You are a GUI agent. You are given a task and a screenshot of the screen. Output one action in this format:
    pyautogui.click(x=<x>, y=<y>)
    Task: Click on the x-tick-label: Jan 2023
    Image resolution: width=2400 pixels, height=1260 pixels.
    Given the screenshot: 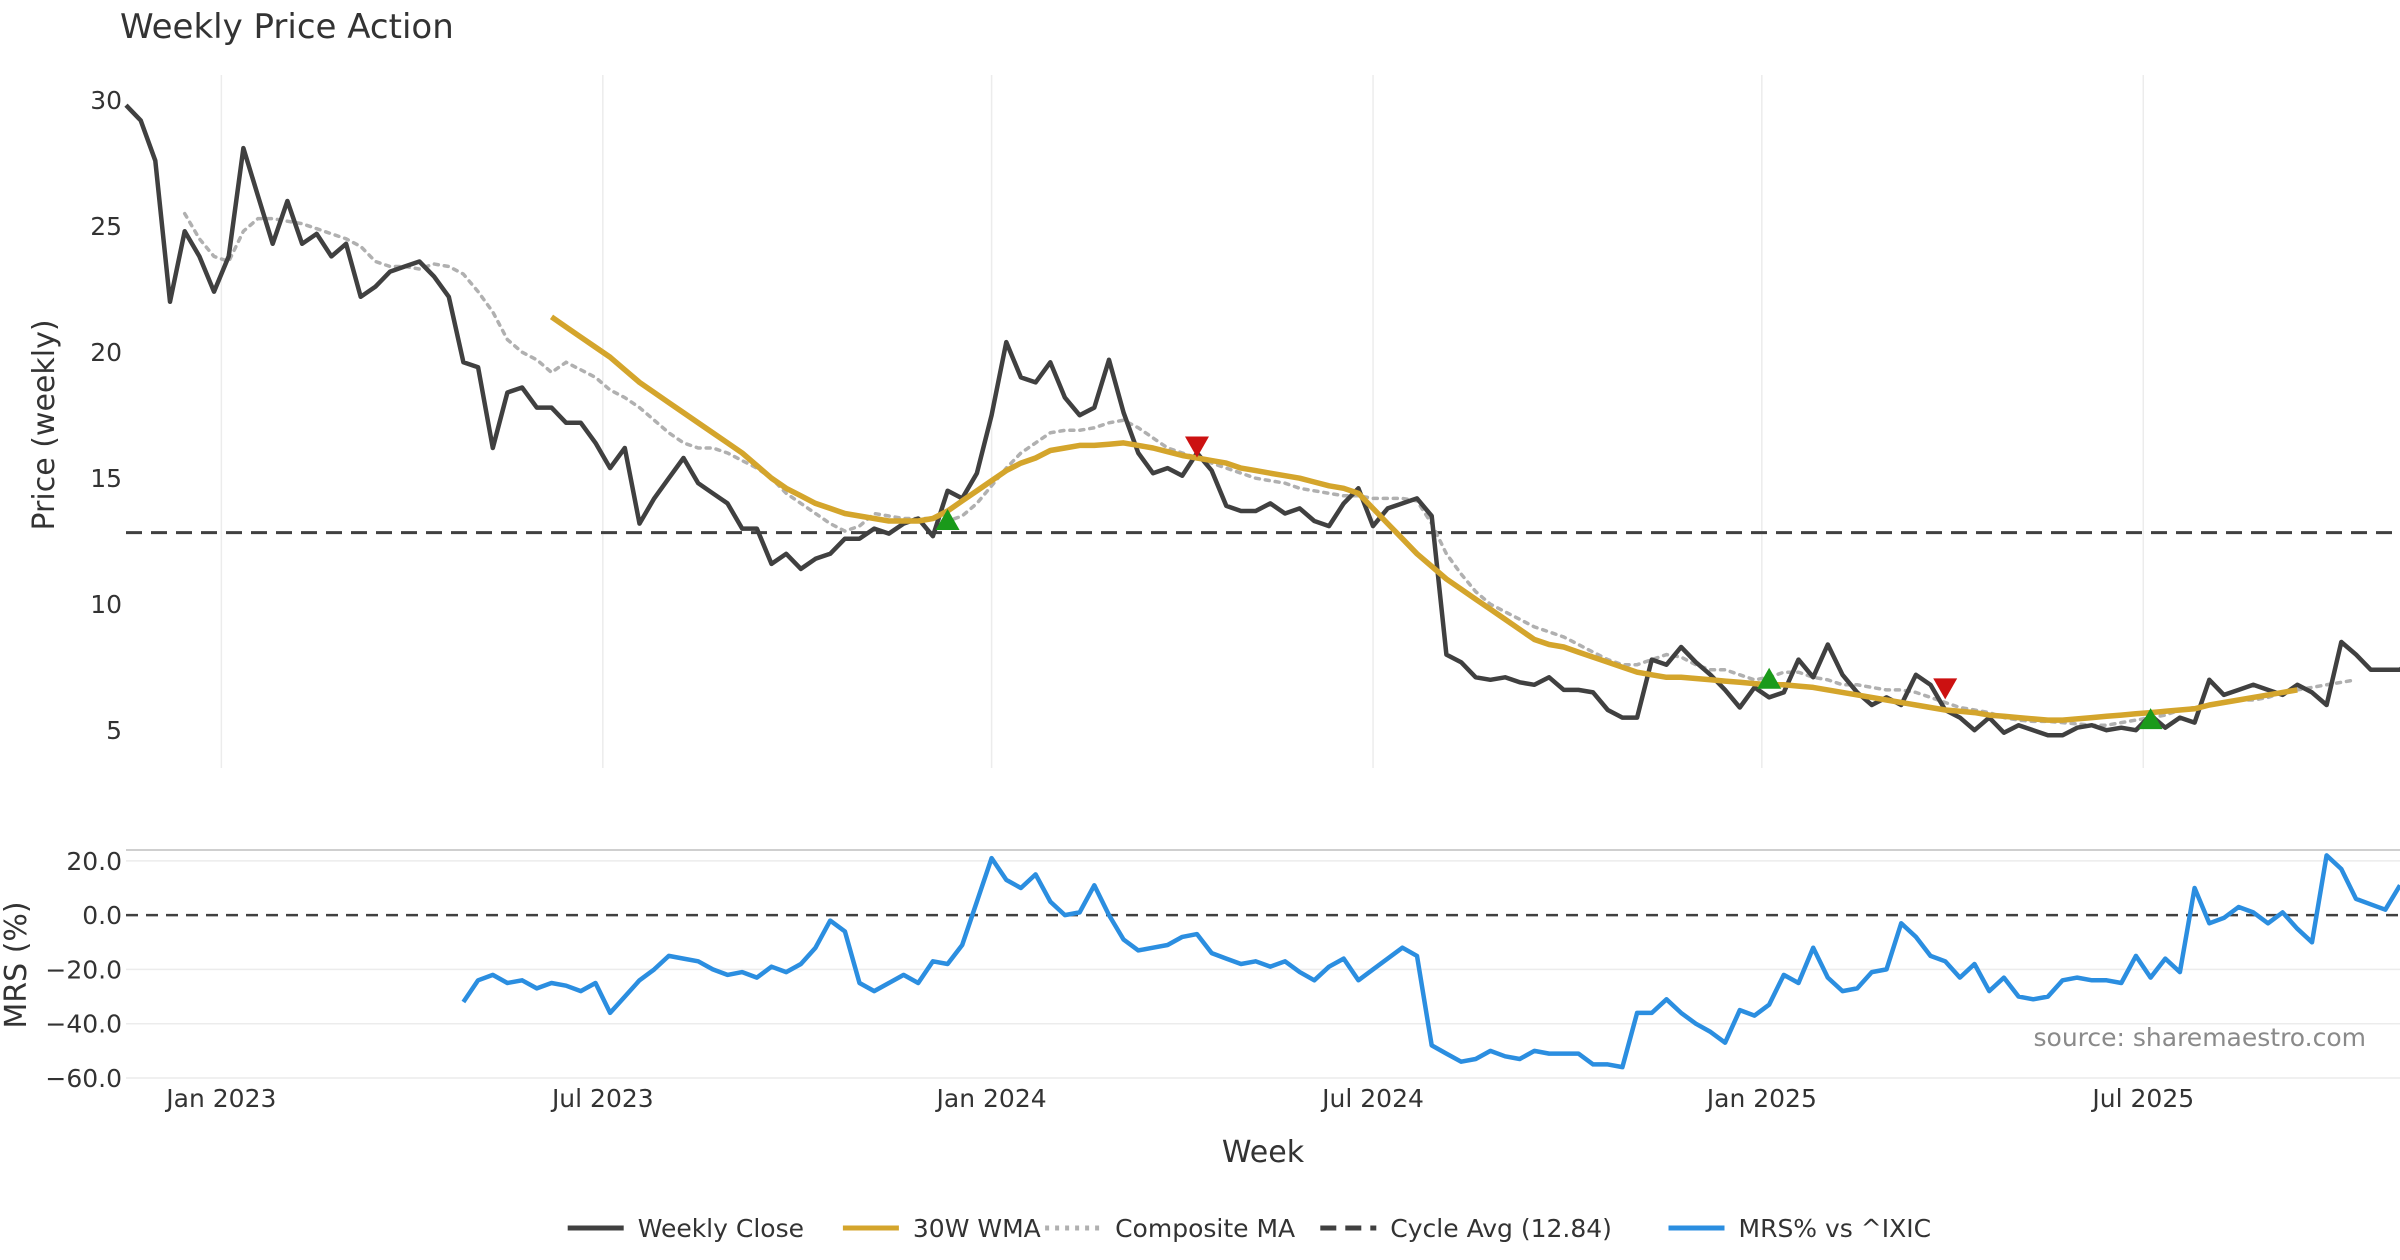 What is the action you would take?
    pyautogui.click(x=220, y=1098)
    